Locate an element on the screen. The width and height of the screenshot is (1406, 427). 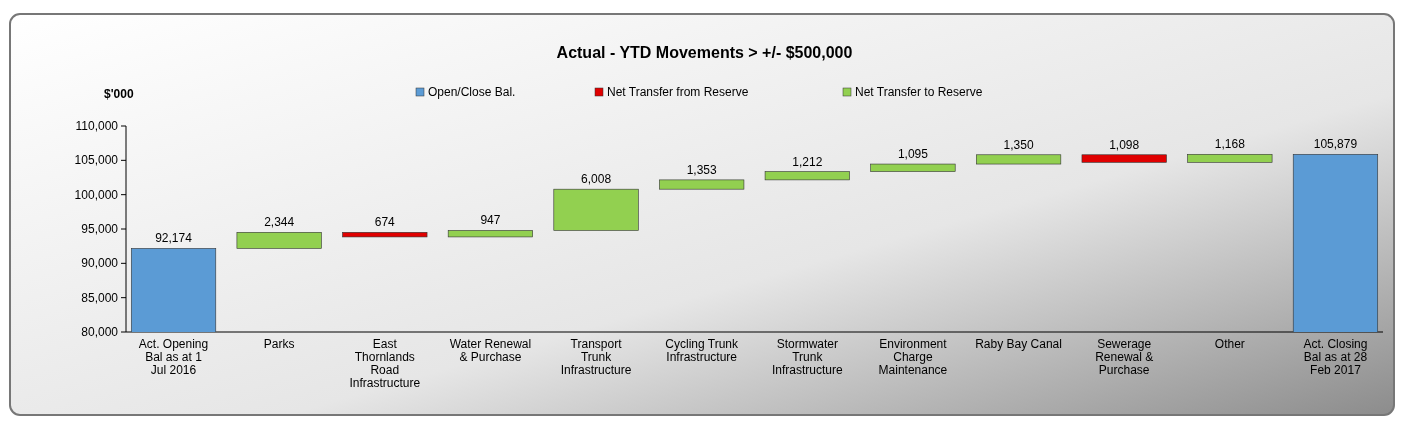
data-label: 6,008 is located at coordinates (596, 179).